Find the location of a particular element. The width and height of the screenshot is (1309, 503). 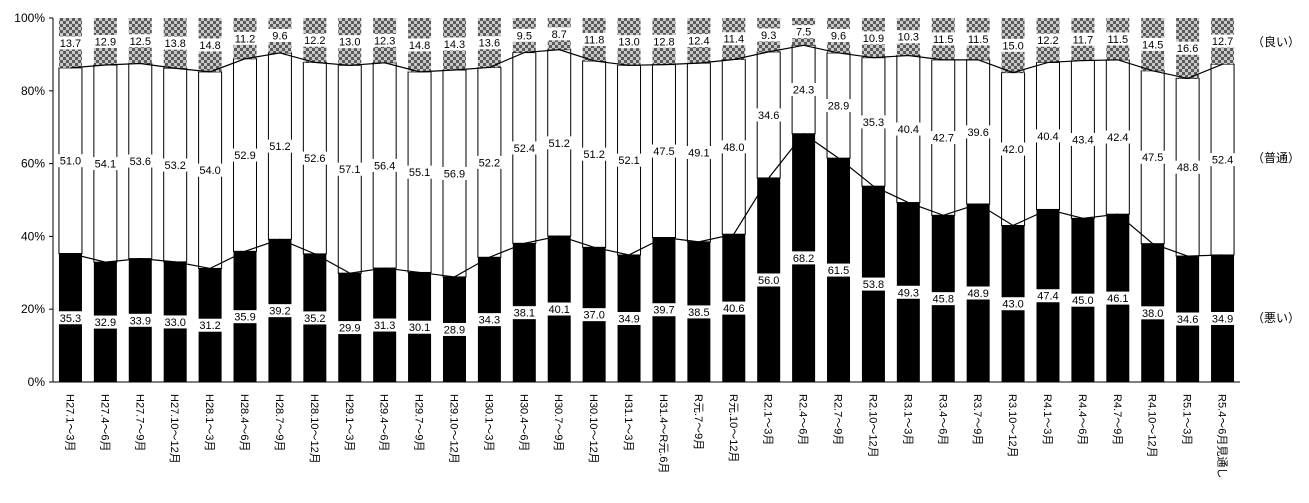

x-tick-label: H30.1～3月 is located at coordinates (488, 422).